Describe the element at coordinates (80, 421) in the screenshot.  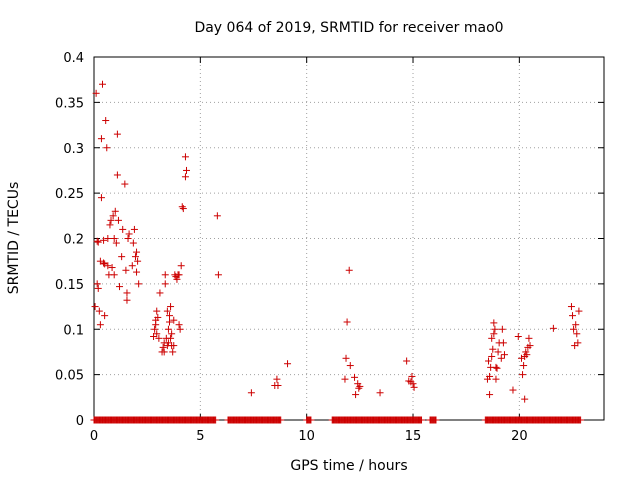
I see `y-tick-label: 0` at that location.